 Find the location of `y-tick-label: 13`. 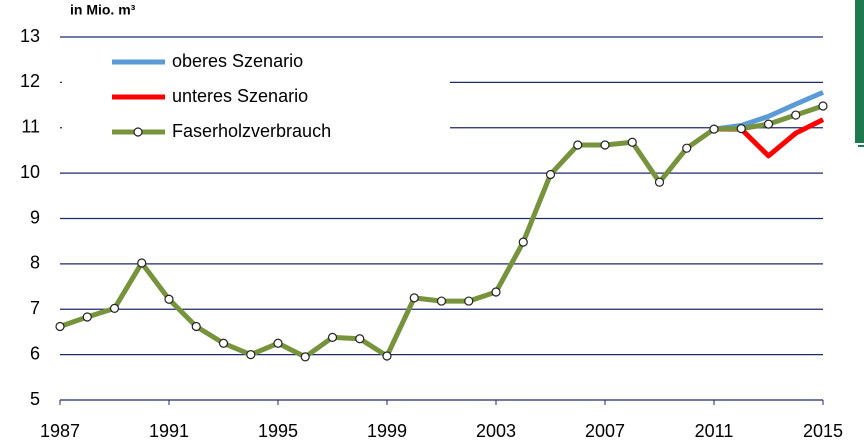

y-tick-label: 13 is located at coordinates (30, 36).